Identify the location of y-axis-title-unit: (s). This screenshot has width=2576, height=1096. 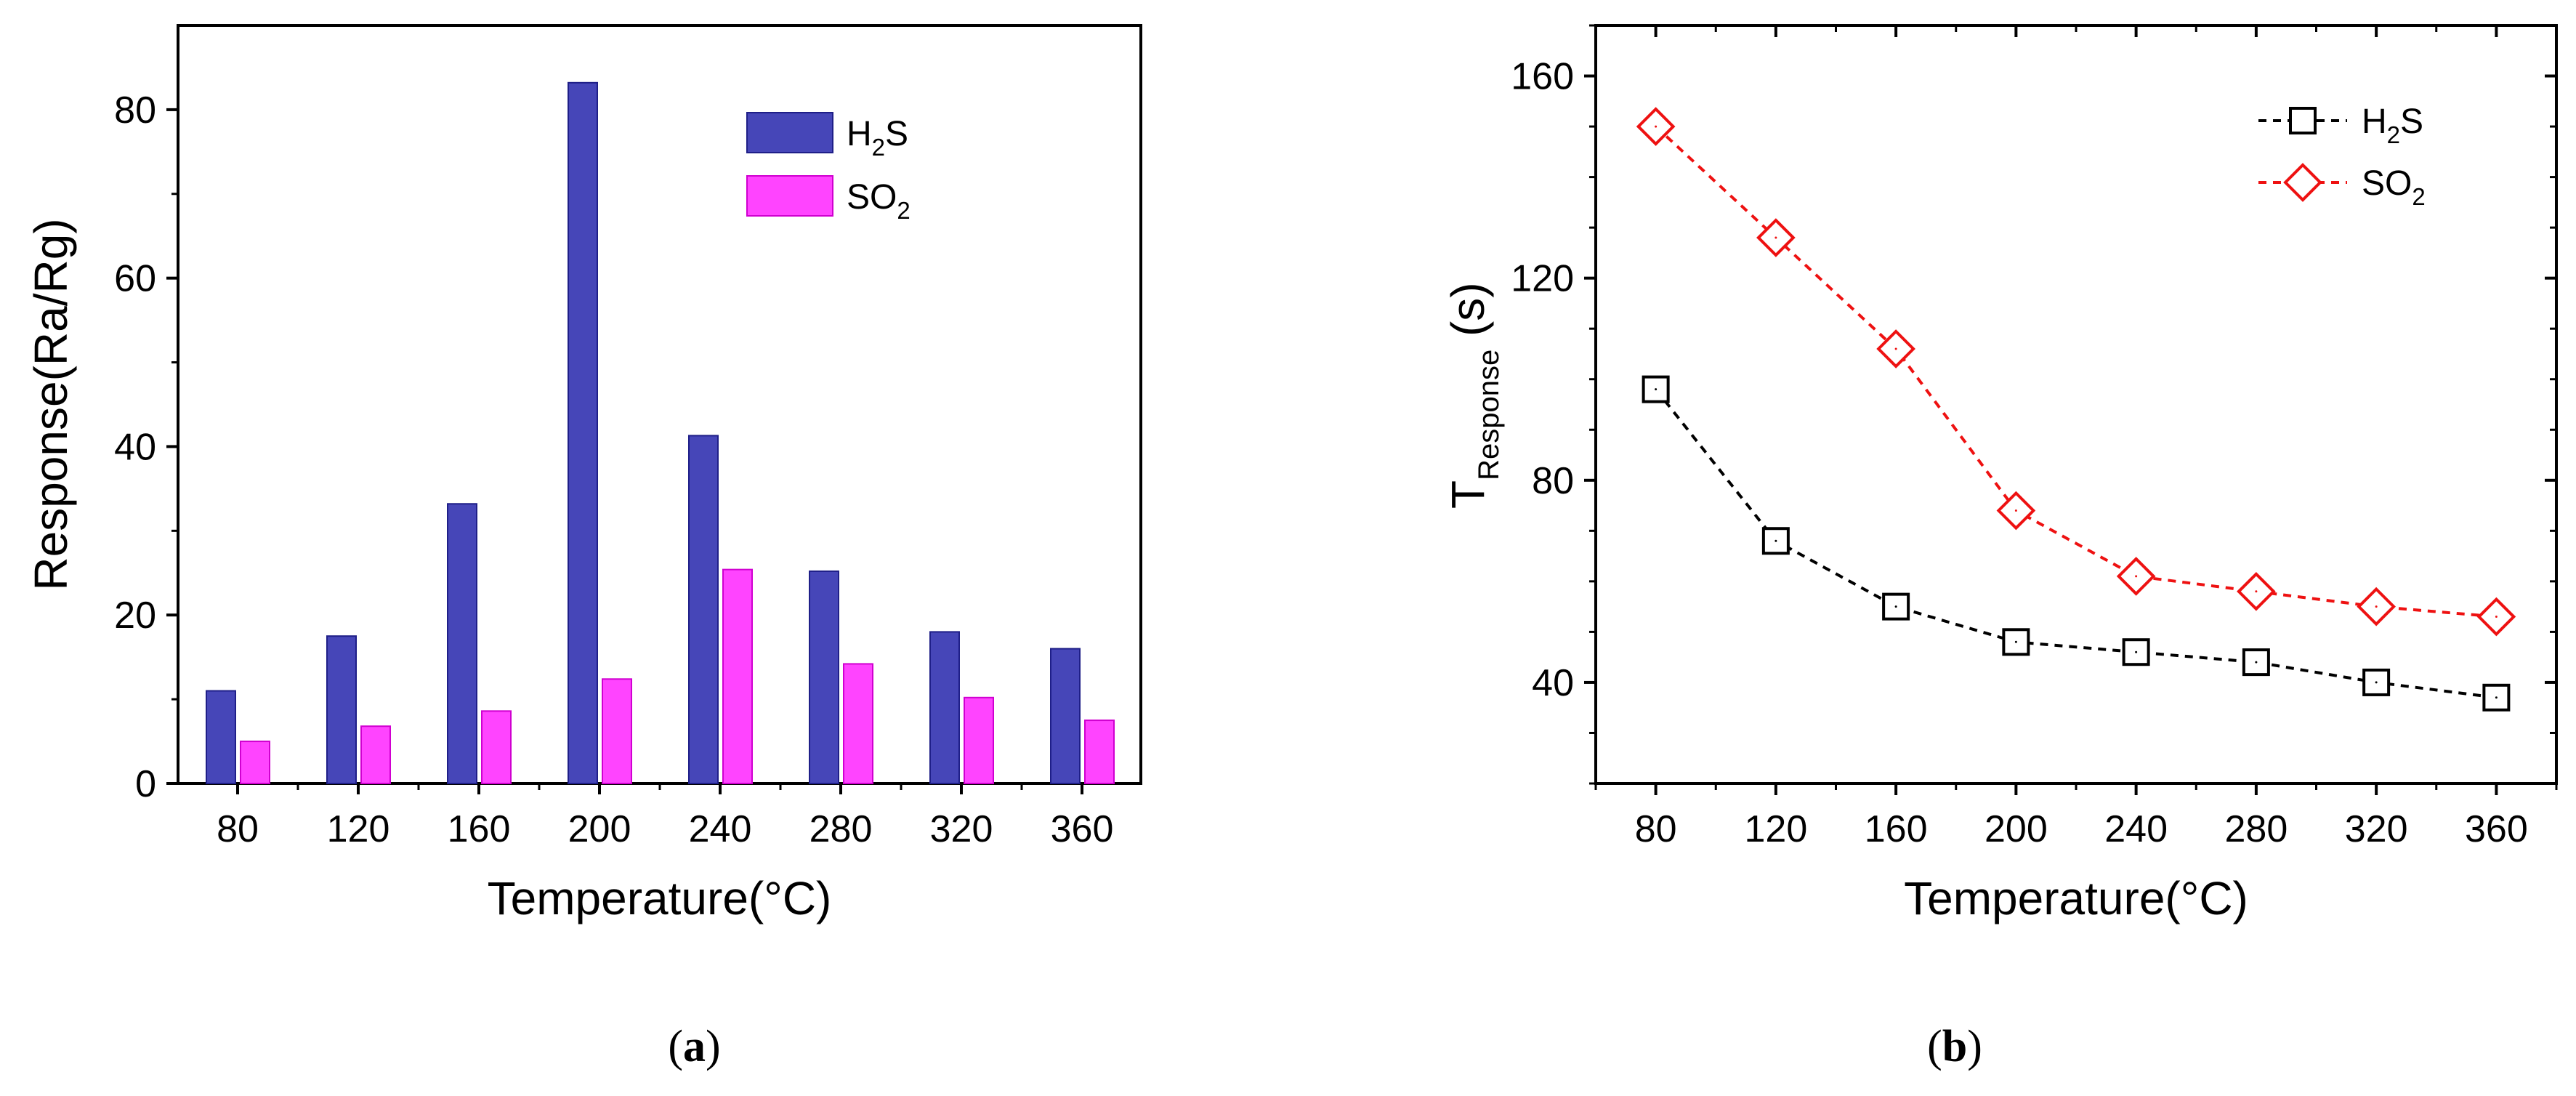
(1468, 315).